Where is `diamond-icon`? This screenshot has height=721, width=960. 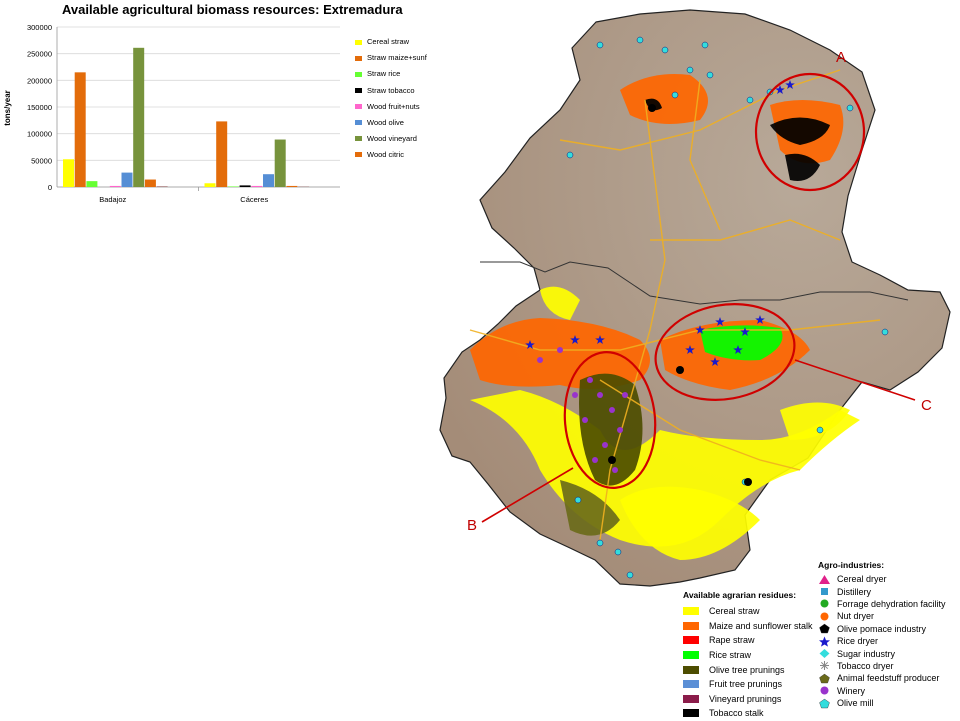 diamond-icon is located at coordinates (824, 653).